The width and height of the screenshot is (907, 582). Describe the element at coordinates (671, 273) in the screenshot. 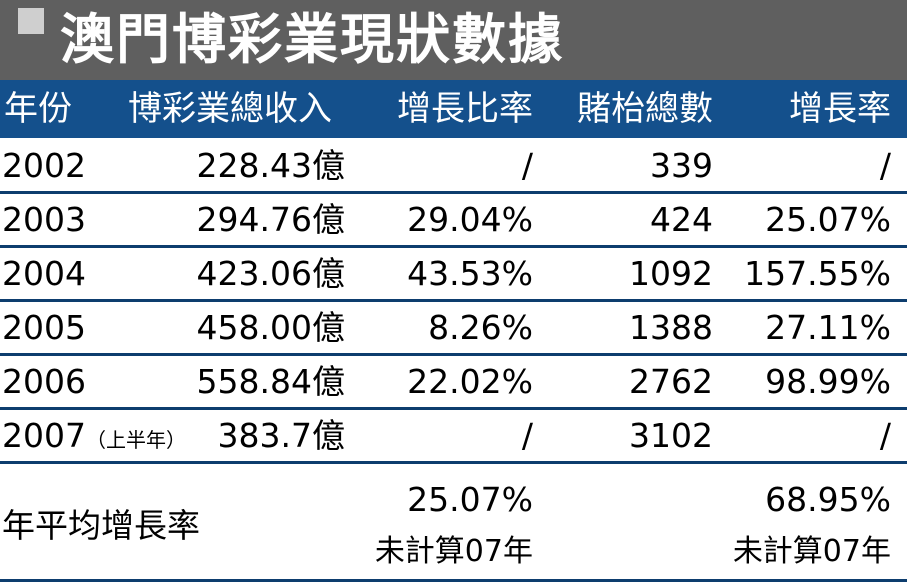

I see `cell-tables: 1092` at that location.